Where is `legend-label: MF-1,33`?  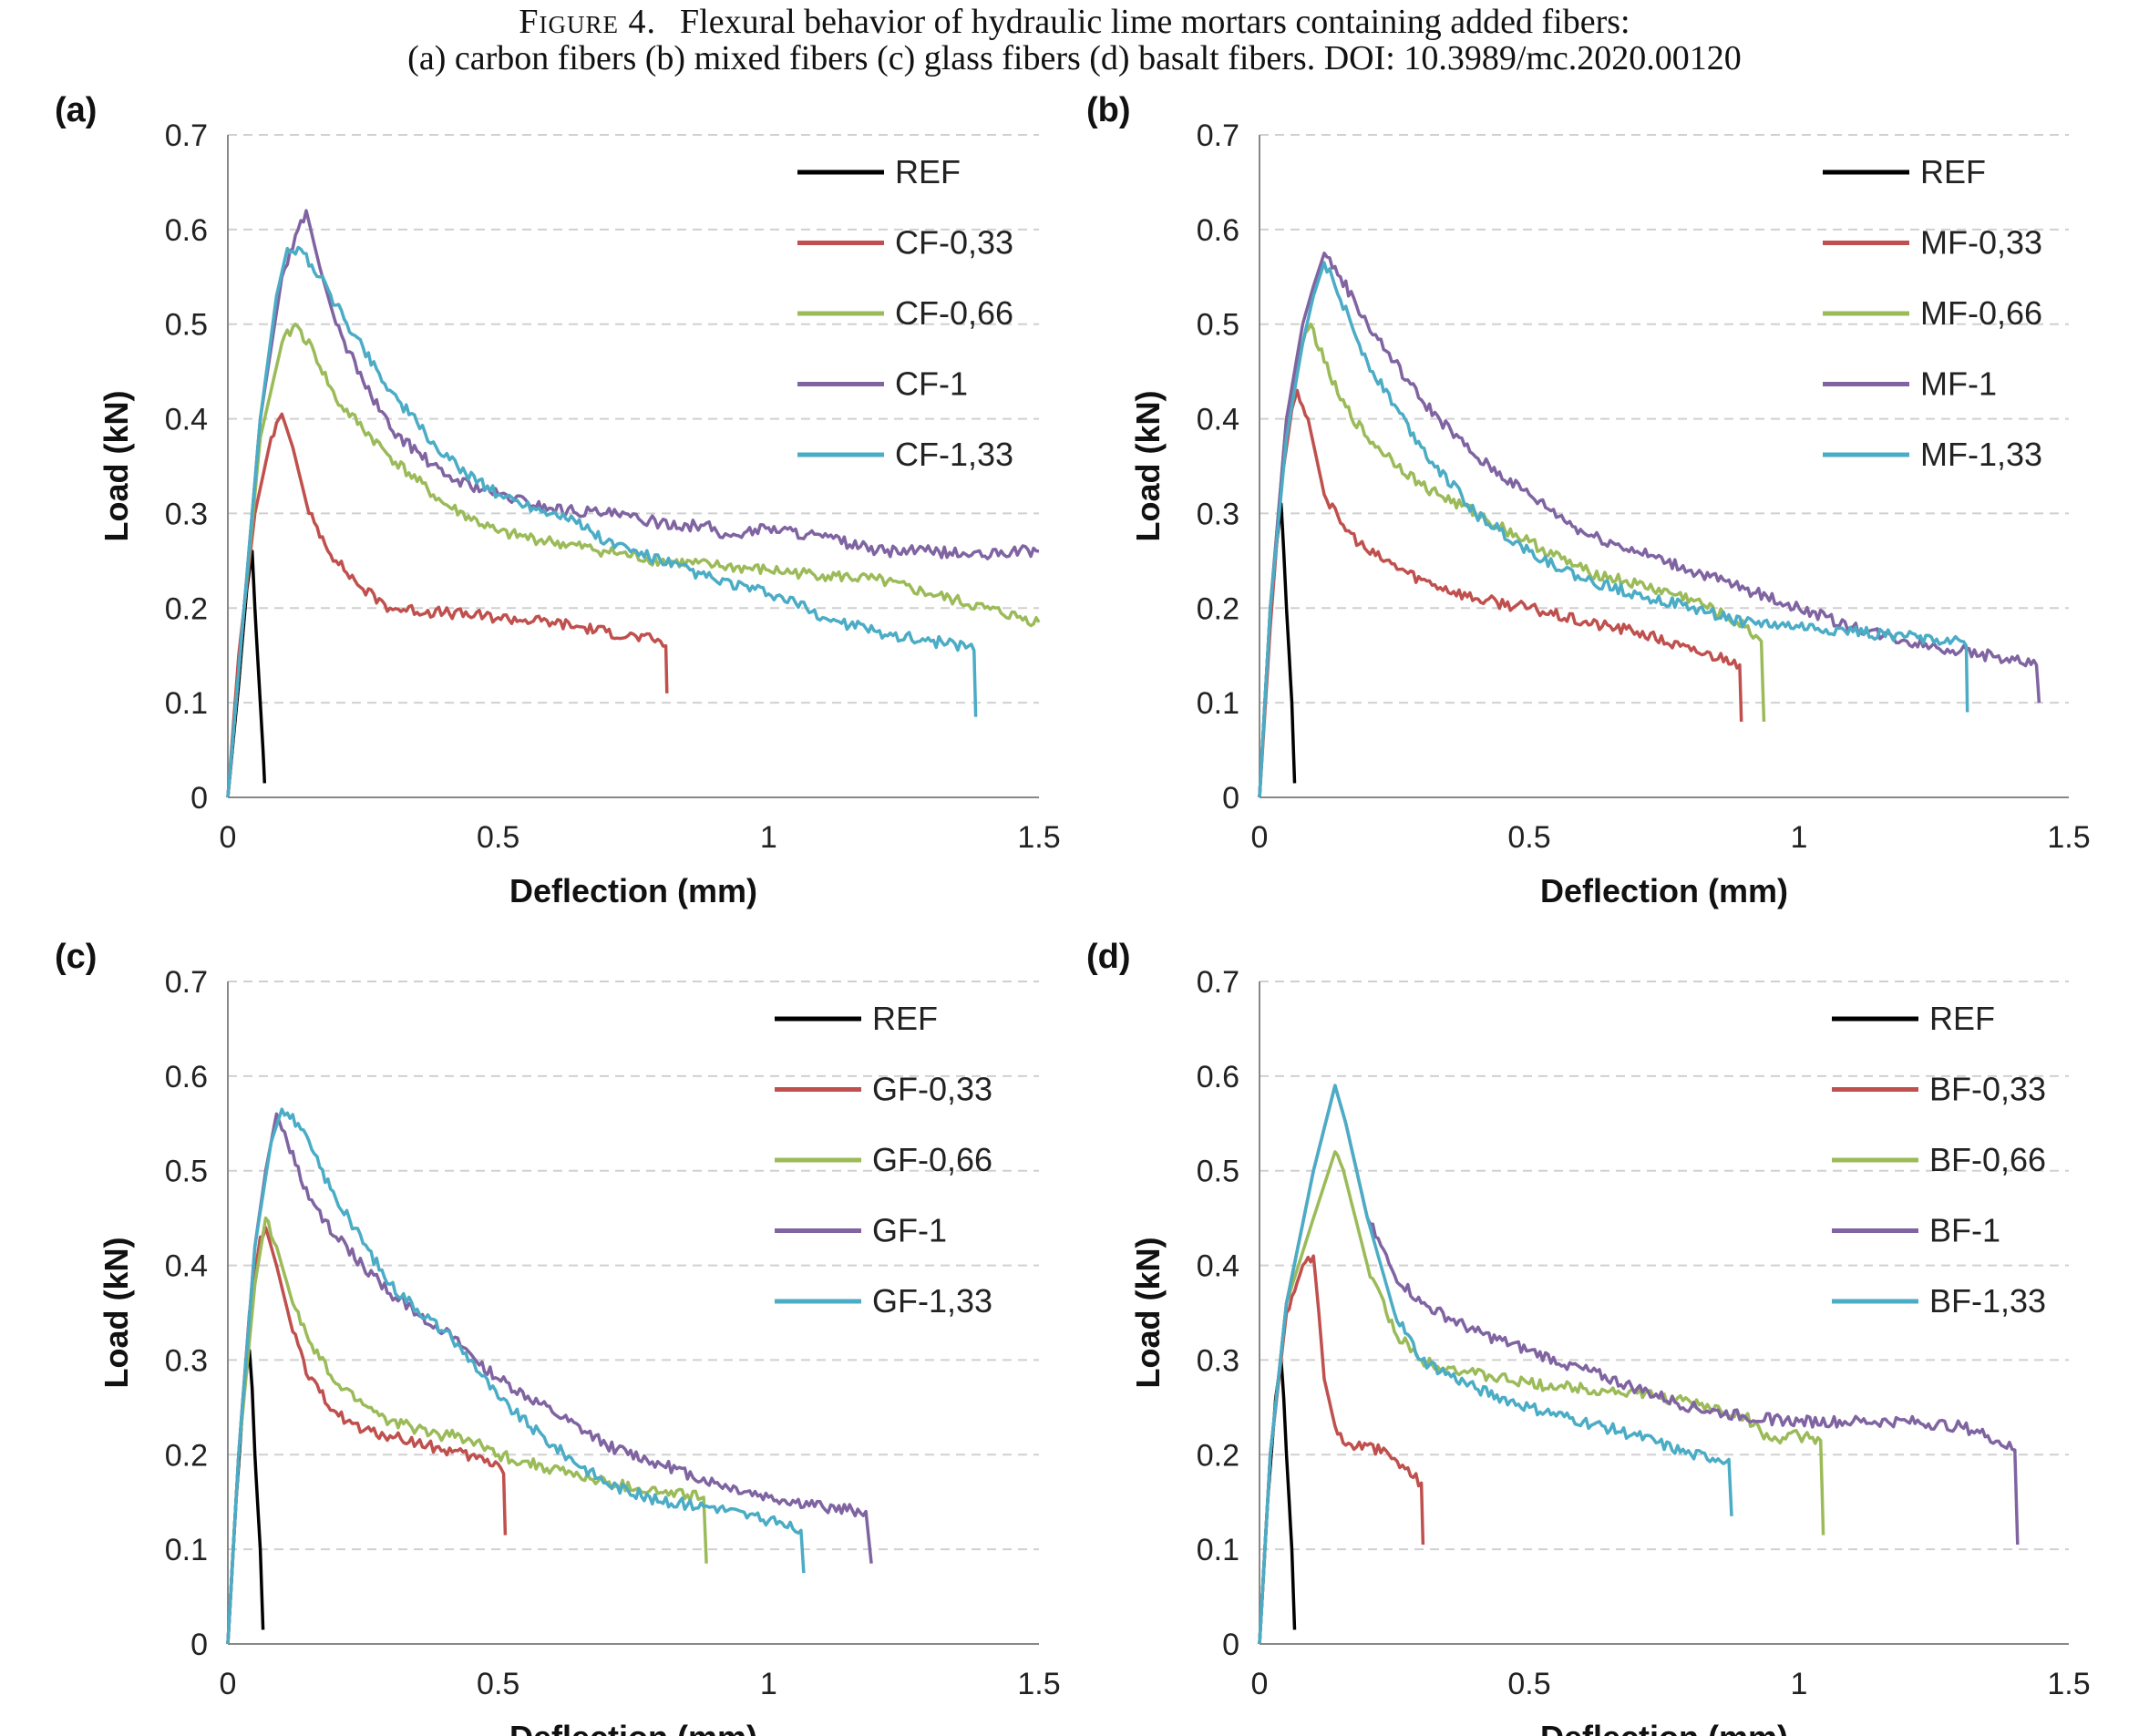 legend-label: MF-1,33 is located at coordinates (1981, 454).